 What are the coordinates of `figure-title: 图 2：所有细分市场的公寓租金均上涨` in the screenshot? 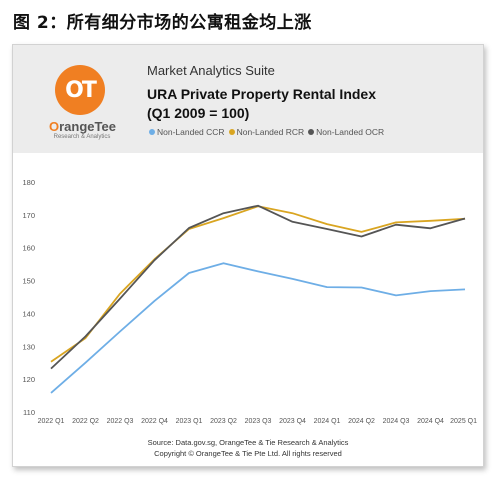 It's located at (162, 23).